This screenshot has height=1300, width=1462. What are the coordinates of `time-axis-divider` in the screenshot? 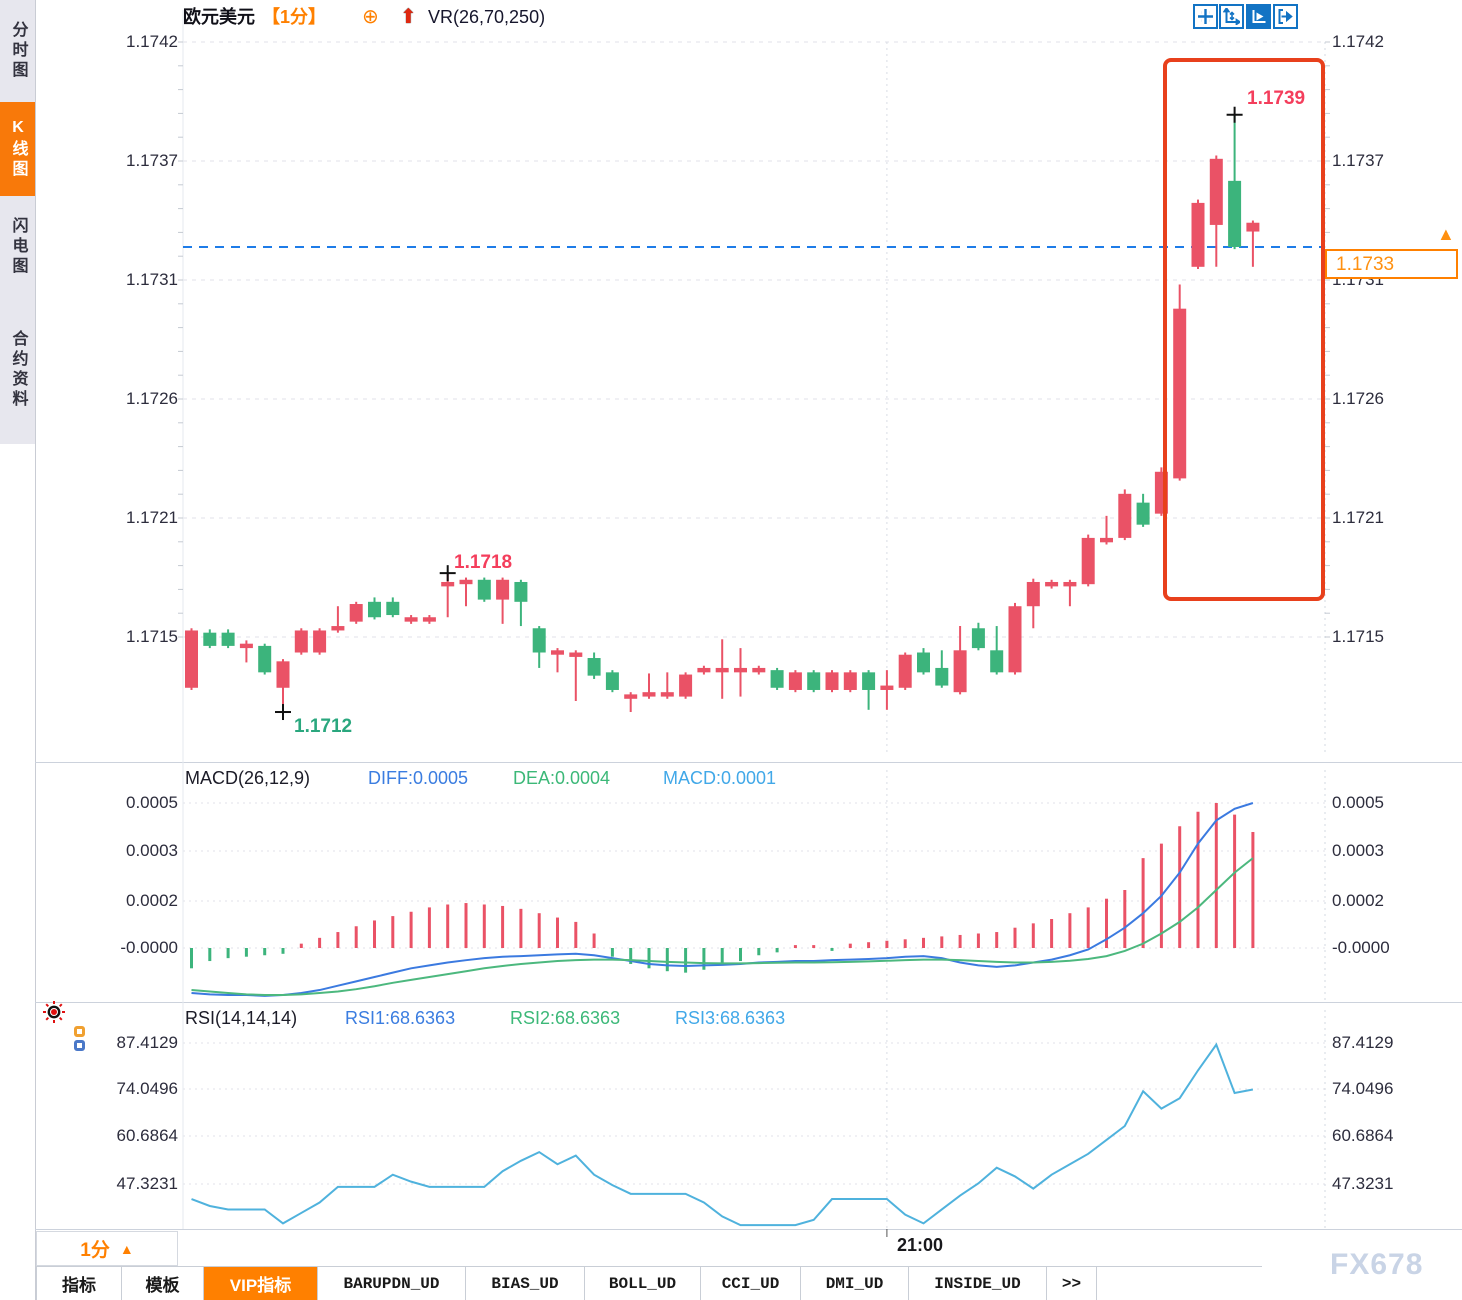 It's located at (748, 1229).